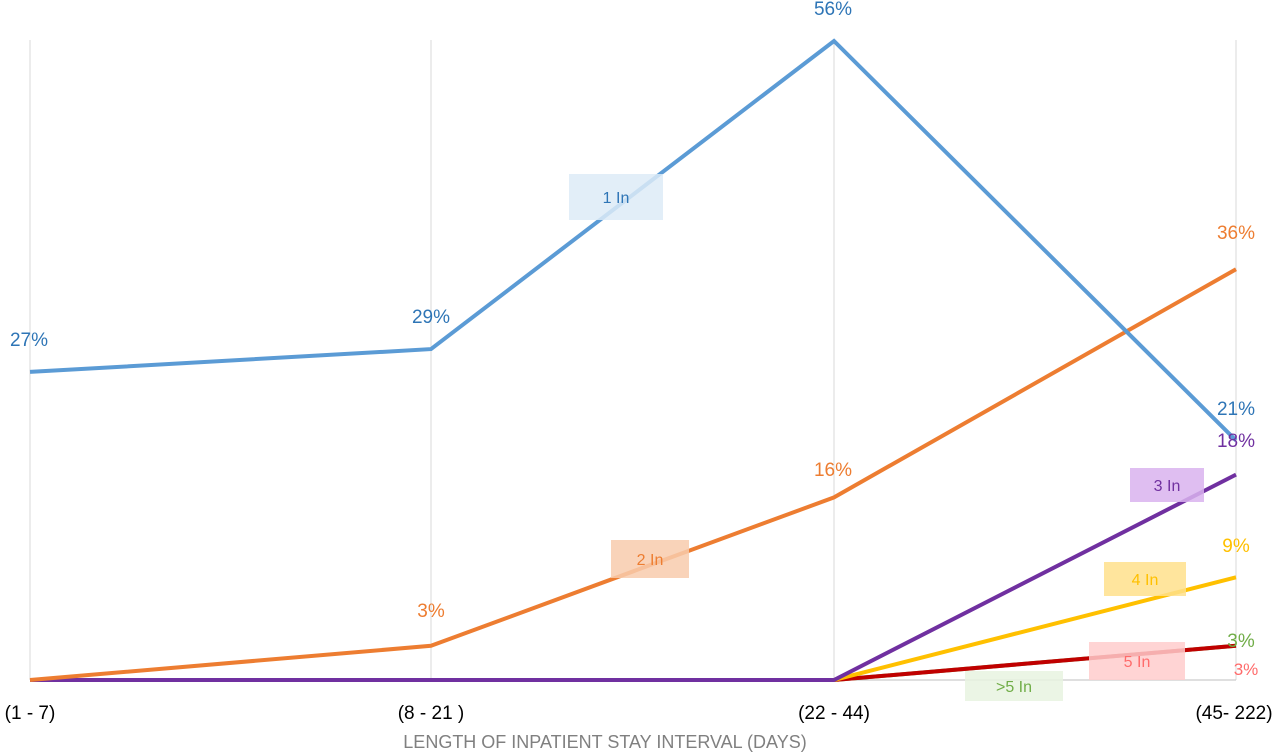 The height and width of the screenshot is (752, 1280). What do you see at coordinates (1236, 441) in the screenshot?
I see `data-label-s2-p3: 18%` at bounding box center [1236, 441].